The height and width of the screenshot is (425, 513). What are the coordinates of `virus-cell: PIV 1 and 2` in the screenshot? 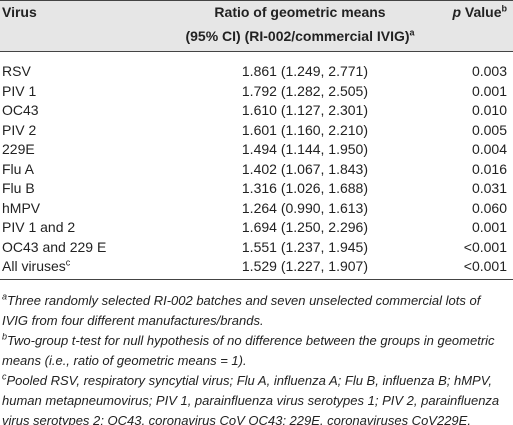 It's located at (38, 227).